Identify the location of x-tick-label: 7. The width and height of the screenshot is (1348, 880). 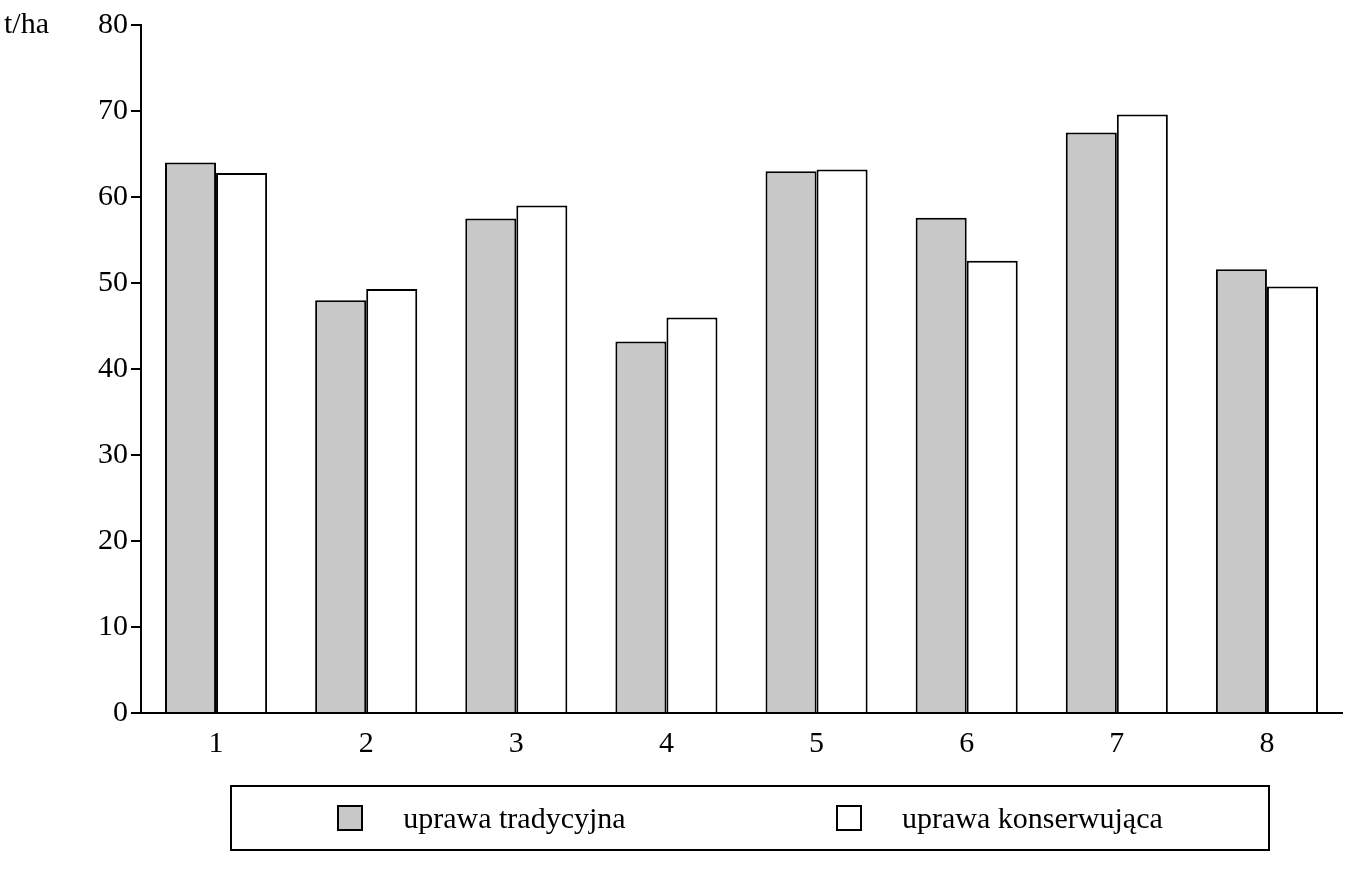
(1117, 741).